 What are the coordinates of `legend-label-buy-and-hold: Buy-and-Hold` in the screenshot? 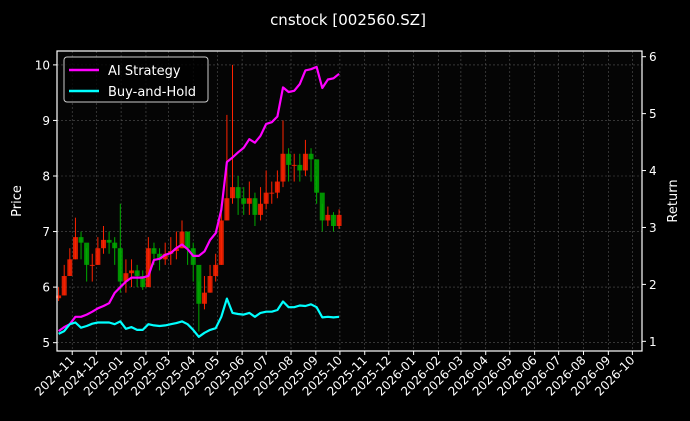 It's located at (152, 92).